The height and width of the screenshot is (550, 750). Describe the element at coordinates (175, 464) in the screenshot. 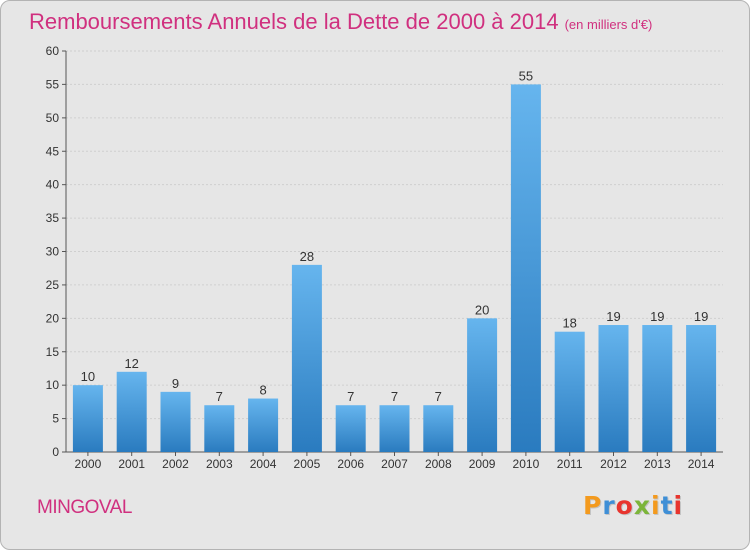

I see `x-tick-label: 2002` at that location.